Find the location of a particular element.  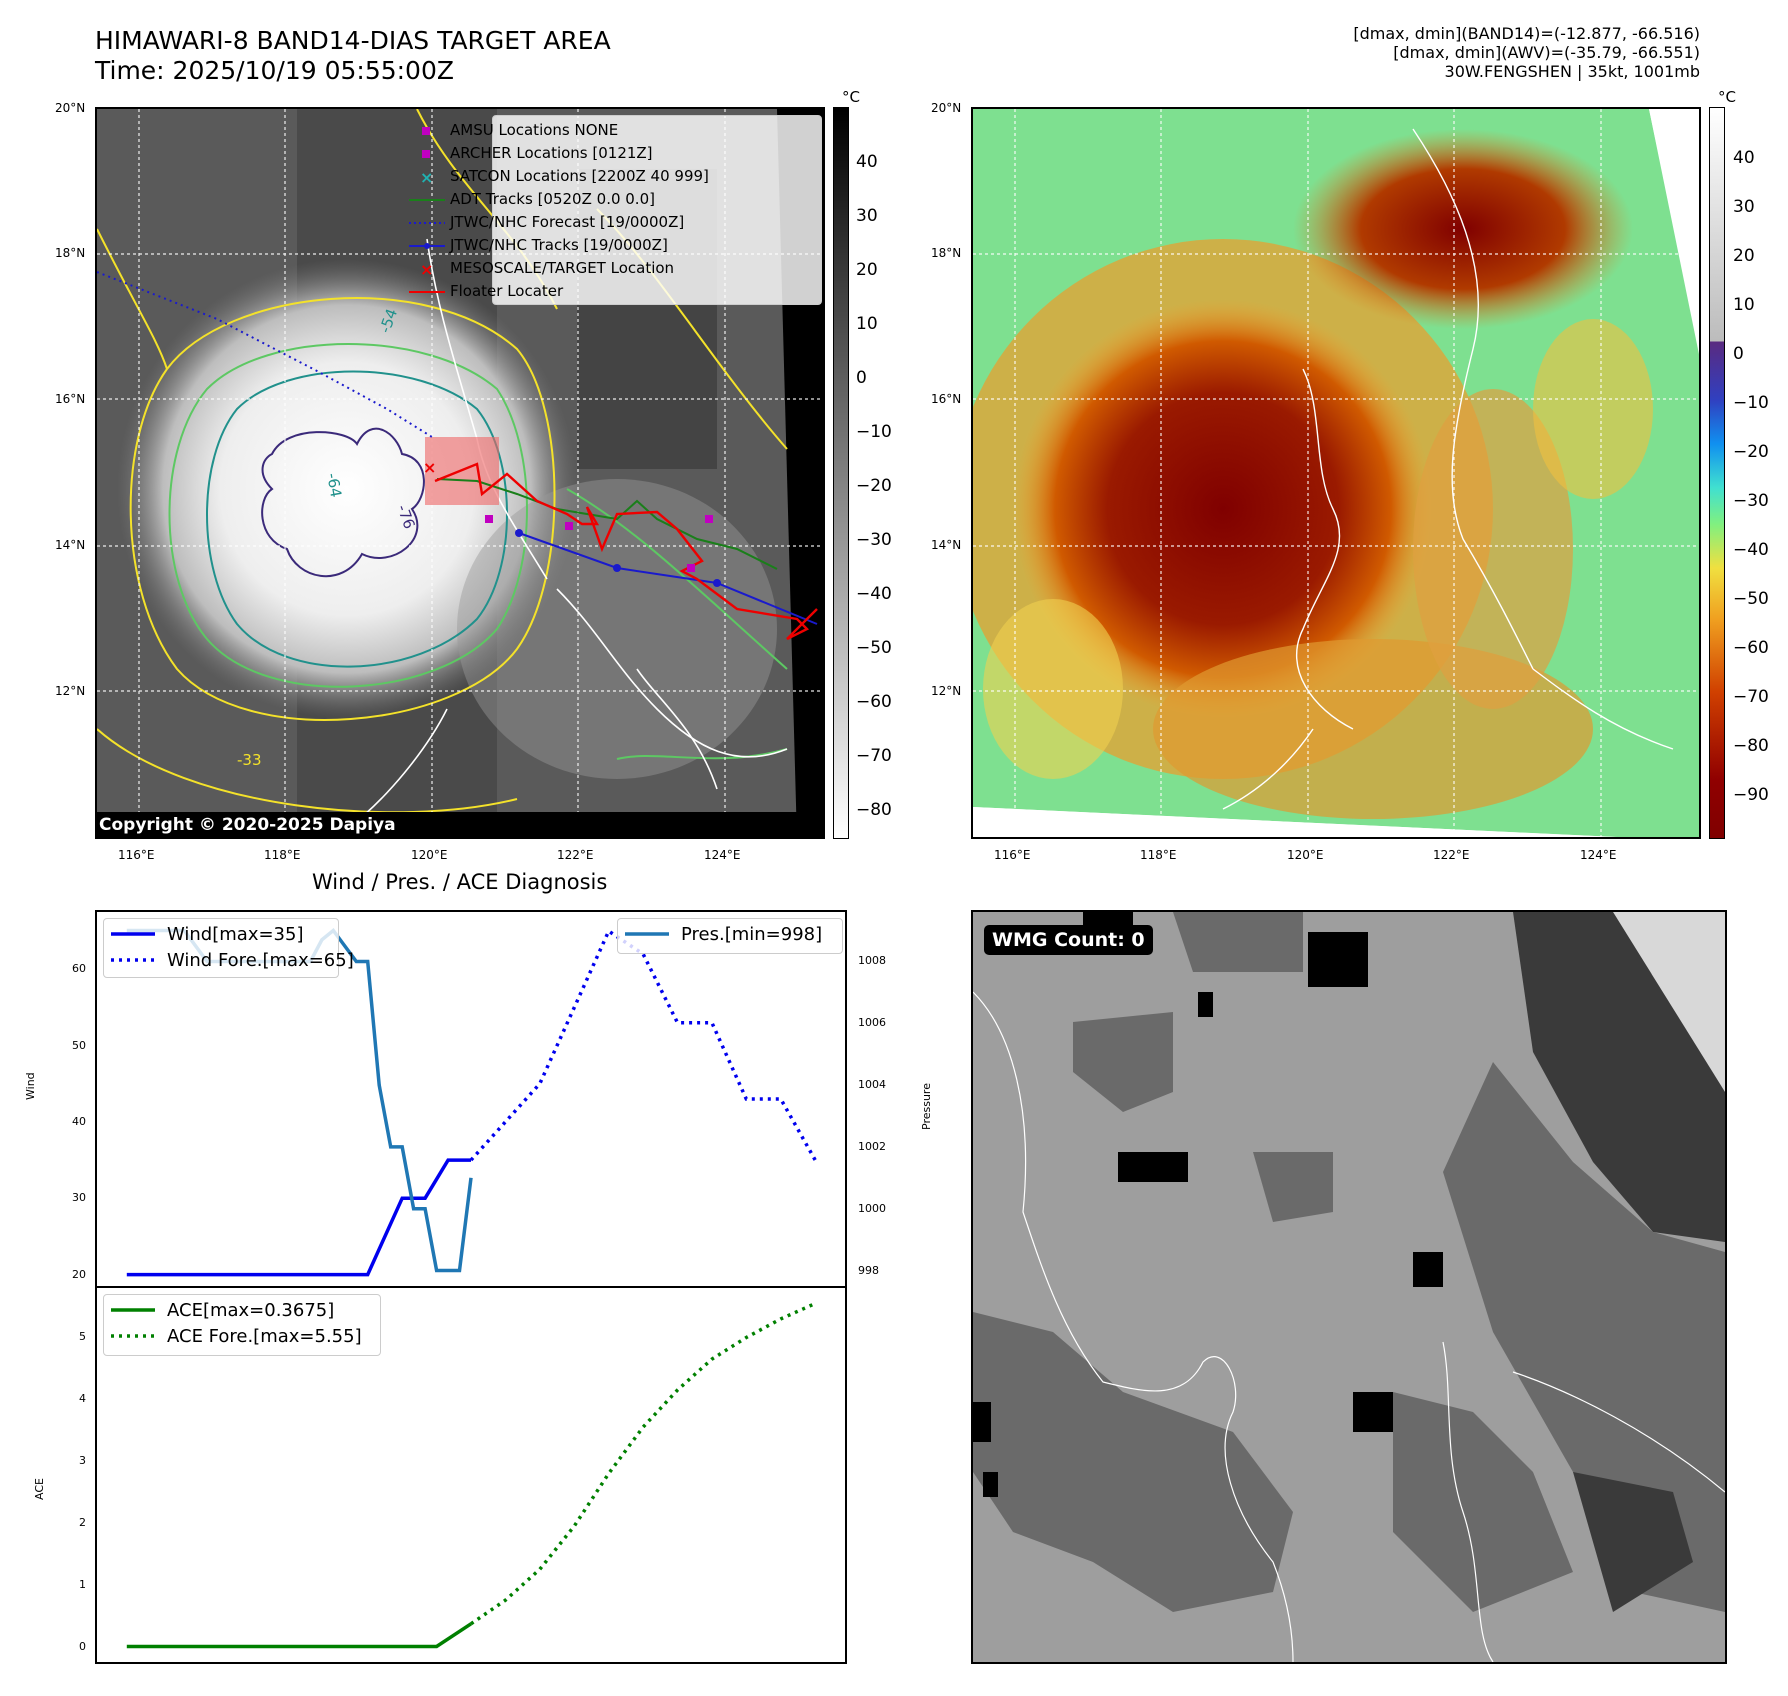

copyright-banner: Copyright © 2020-2025 Dapiya is located at coordinates (460, 825).